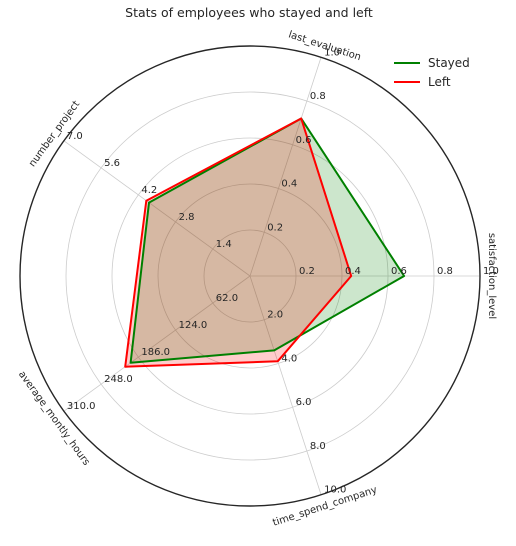 The width and height of the screenshot is (516, 546). What do you see at coordinates (112, 163) in the screenshot?
I see `tick-label: 5.6` at bounding box center [112, 163].